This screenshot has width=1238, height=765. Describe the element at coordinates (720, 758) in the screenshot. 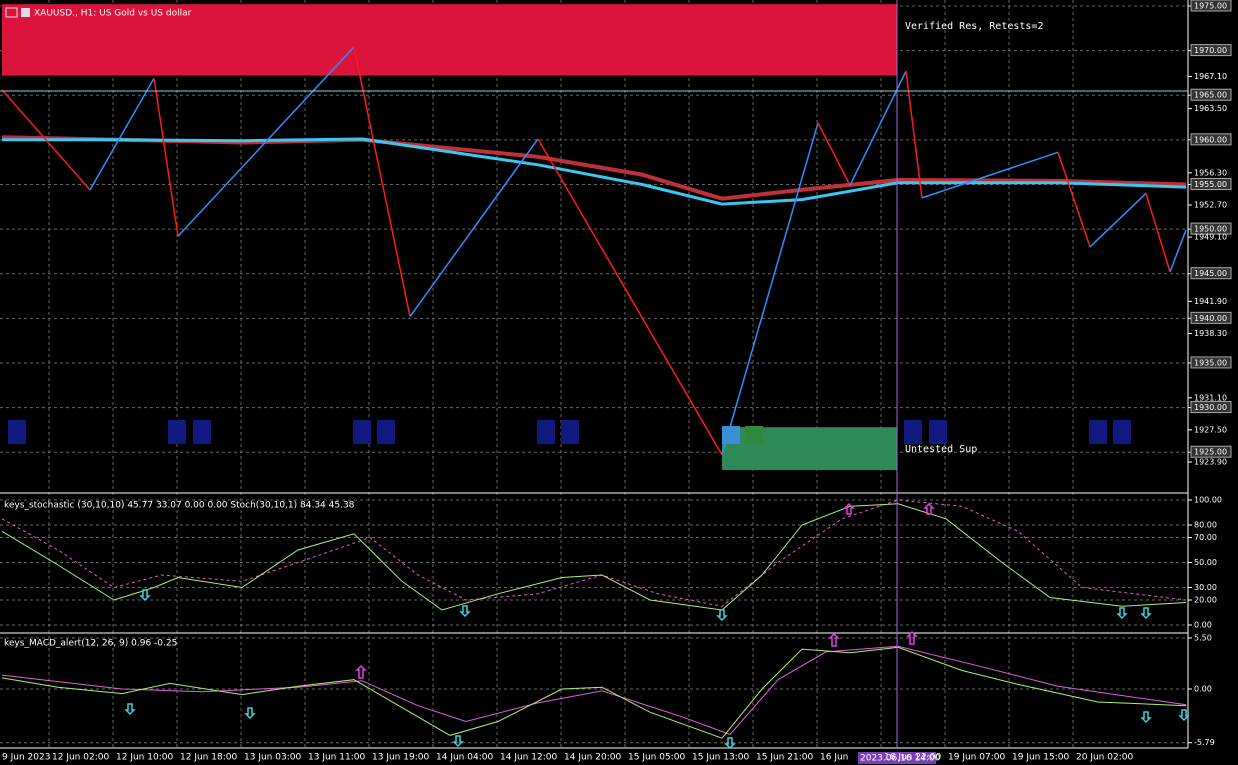

I see `time-label: 15 Jun 13:00` at that location.